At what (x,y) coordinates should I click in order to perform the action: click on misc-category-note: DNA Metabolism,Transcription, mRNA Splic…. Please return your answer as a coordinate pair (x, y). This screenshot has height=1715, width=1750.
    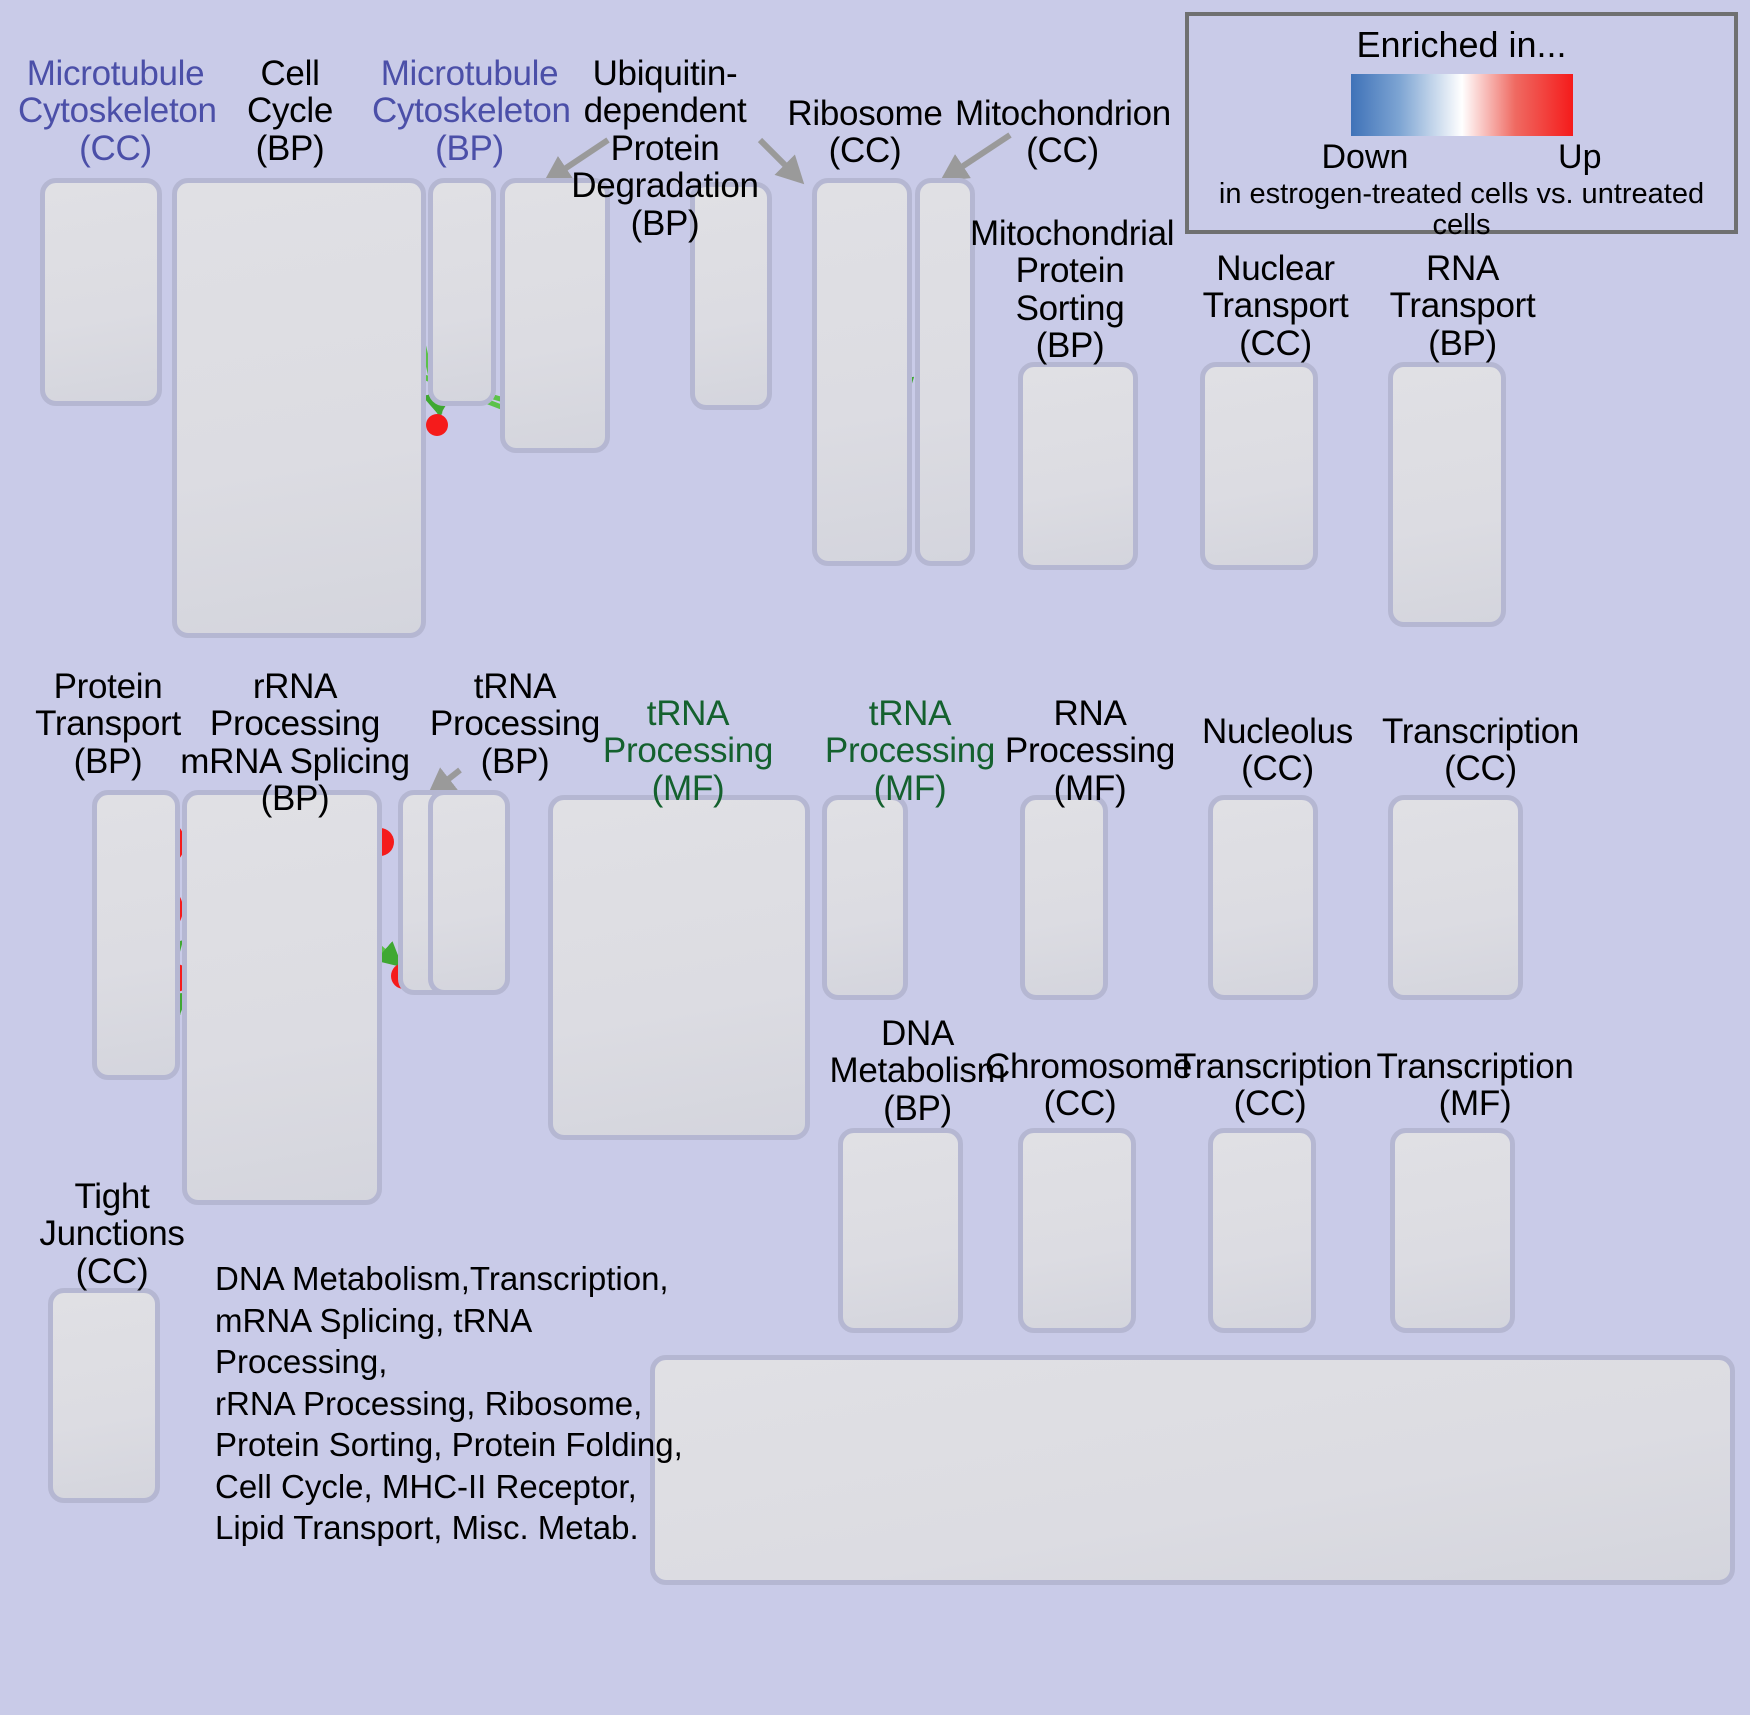
    Looking at the image, I should click on (449, 1403).